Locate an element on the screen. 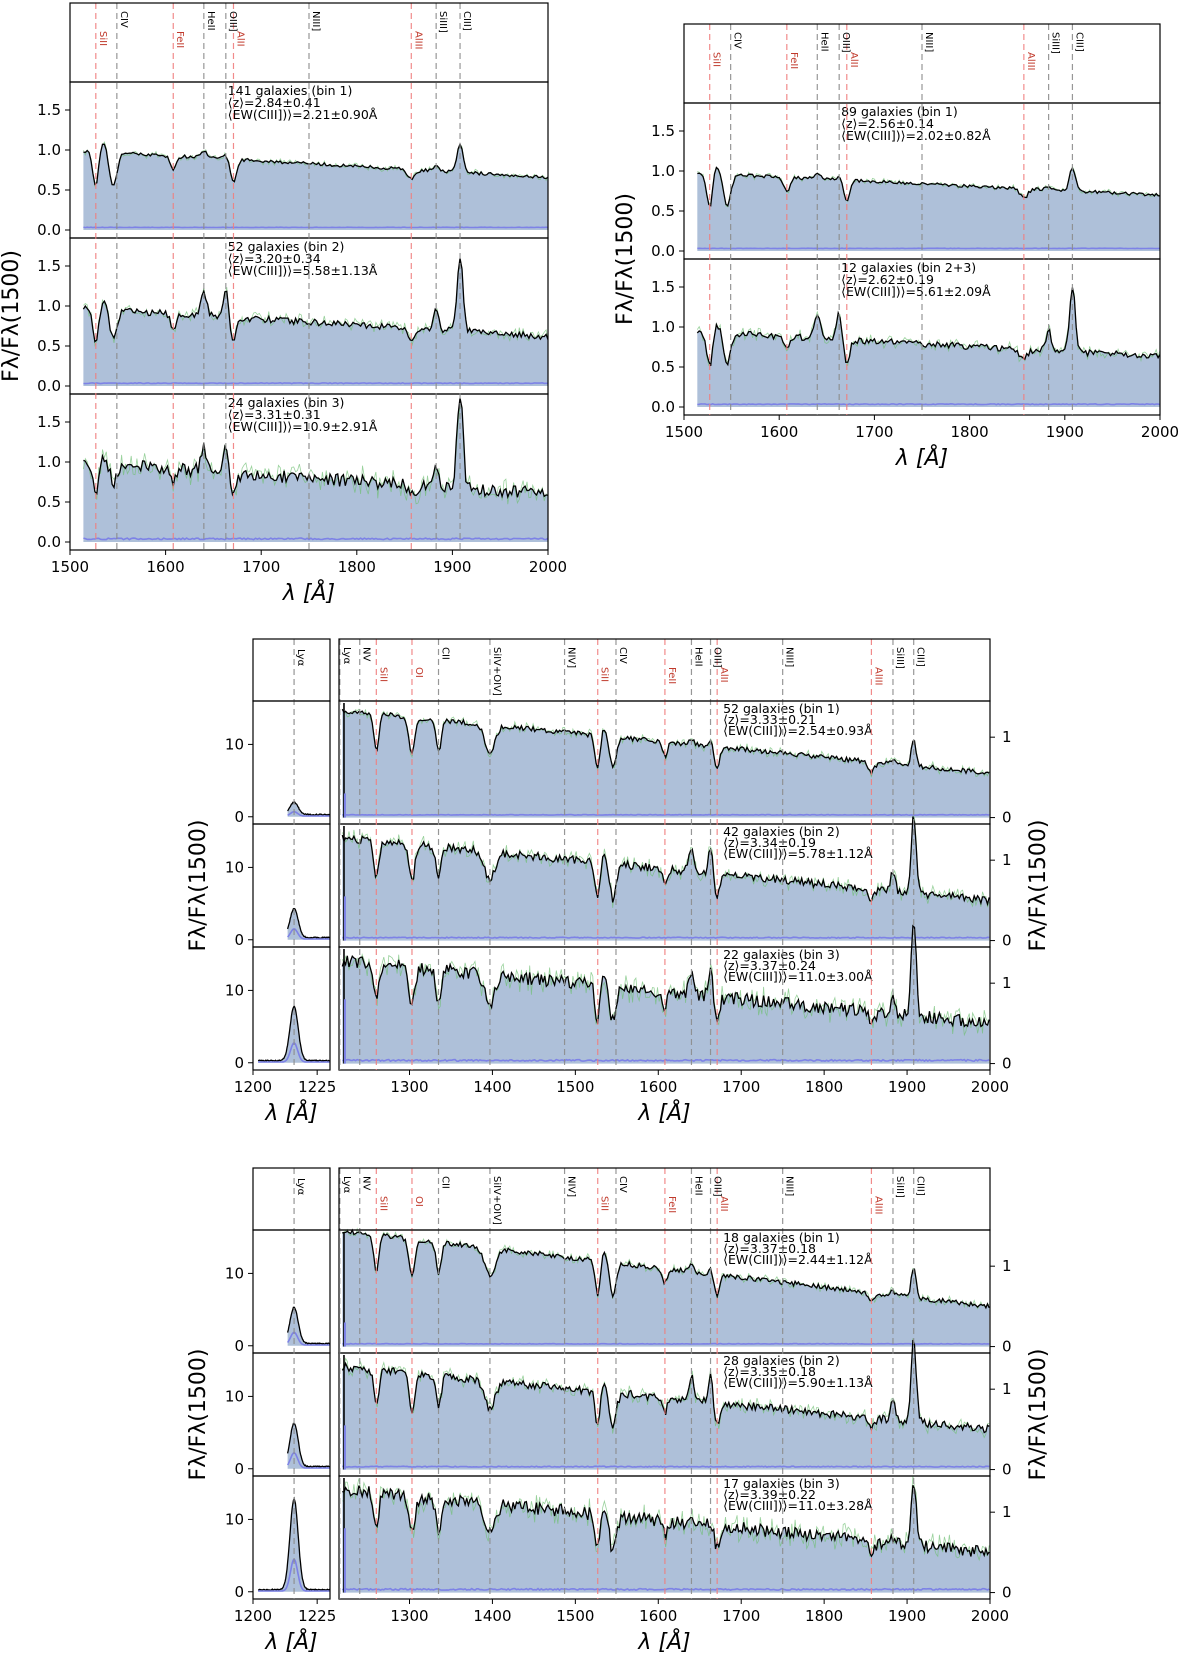 This screenshot has width=1200, height=1679. panel-redshift: ⟨z⟩=3.20±0.34 is located at coordinates (274, 258).